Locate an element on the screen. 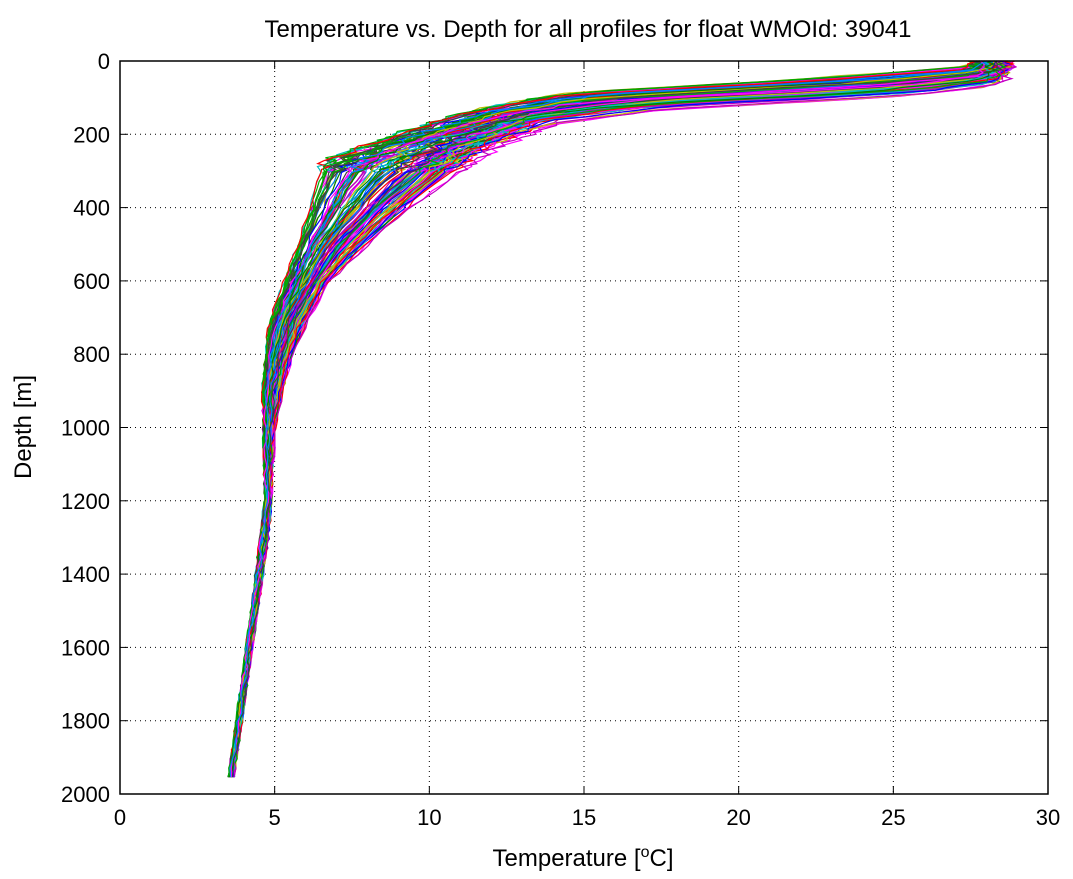  x-tick-label: 10 is located at coordinates (429, 817).